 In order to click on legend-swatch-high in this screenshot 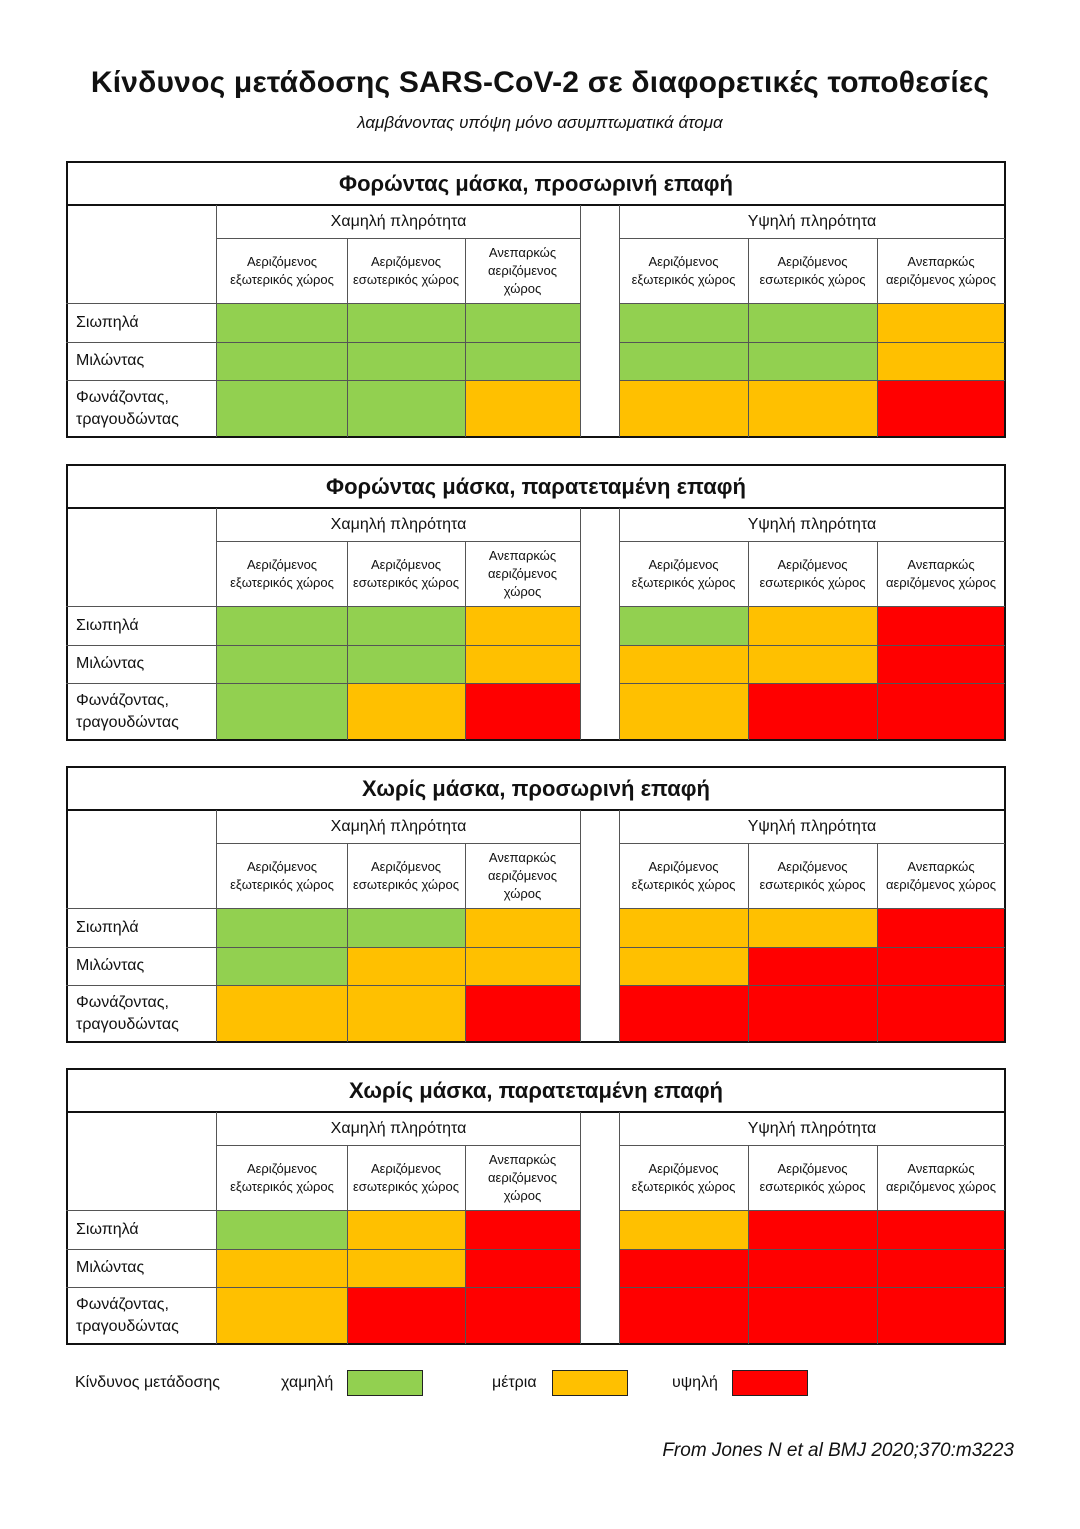, I will do `click(770, 1383)`.